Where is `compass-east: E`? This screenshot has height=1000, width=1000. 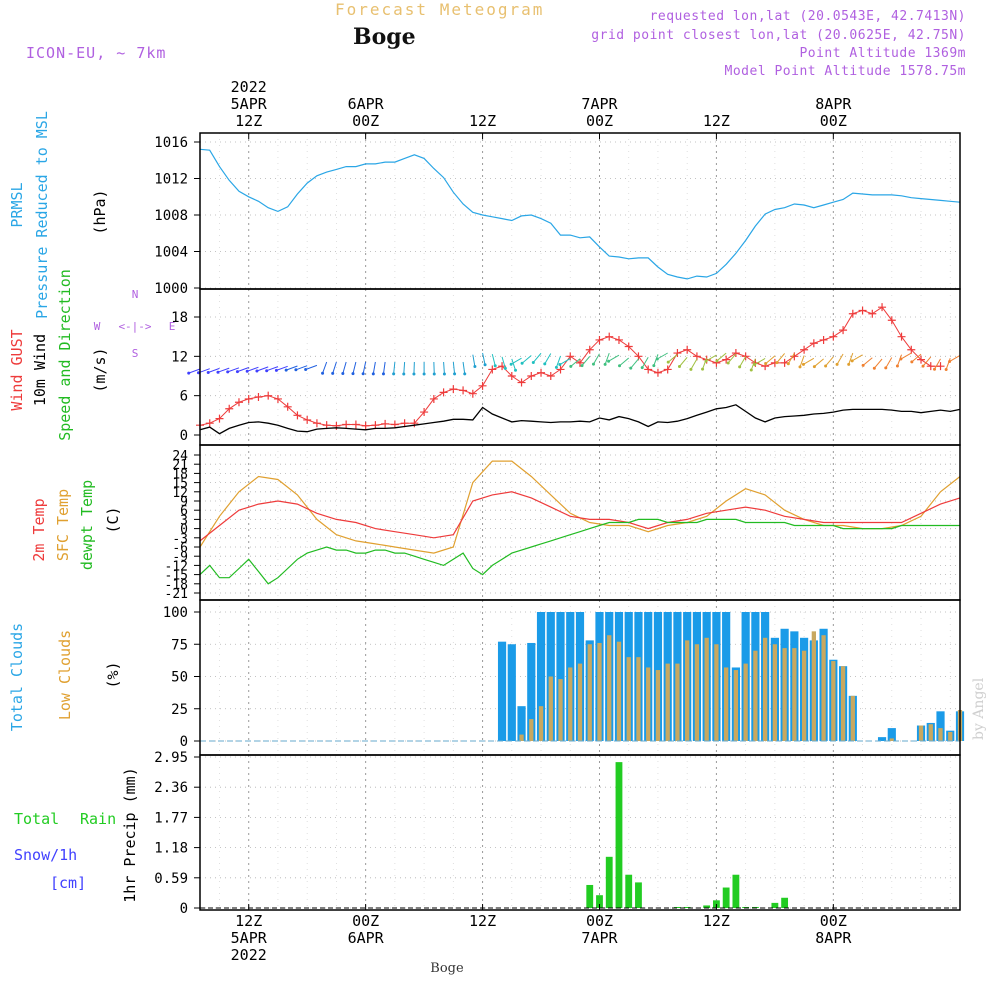 compass-east: E is located at coordinates (172, 326).